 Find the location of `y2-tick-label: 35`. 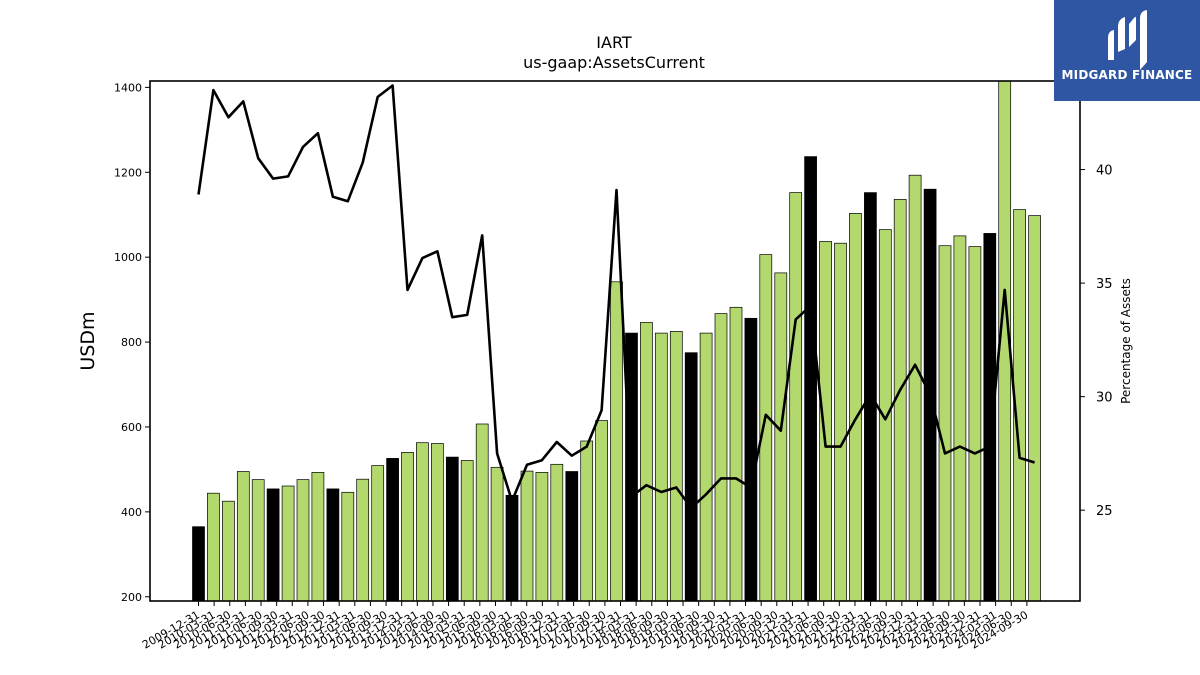

y2-tick-label: 35 is located at coordinates (1104, 284).